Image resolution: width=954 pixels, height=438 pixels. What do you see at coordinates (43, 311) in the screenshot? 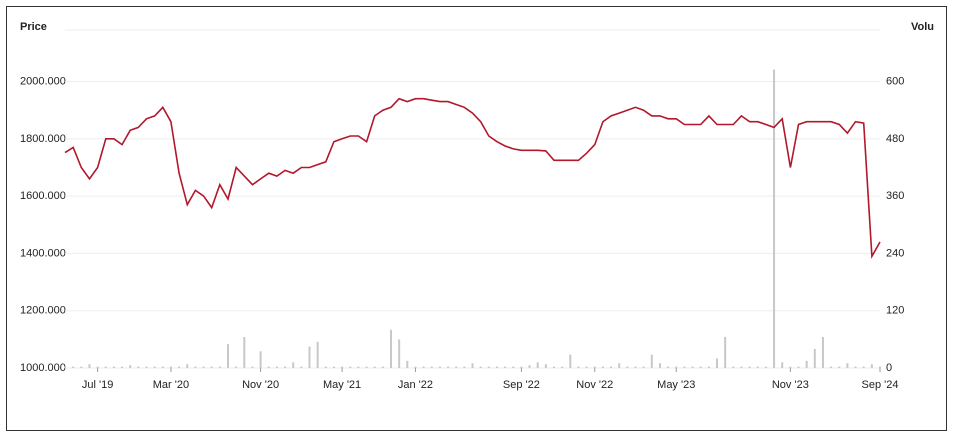
I see `y-tick-label: 1200.000` at bounding box center [43, 311].